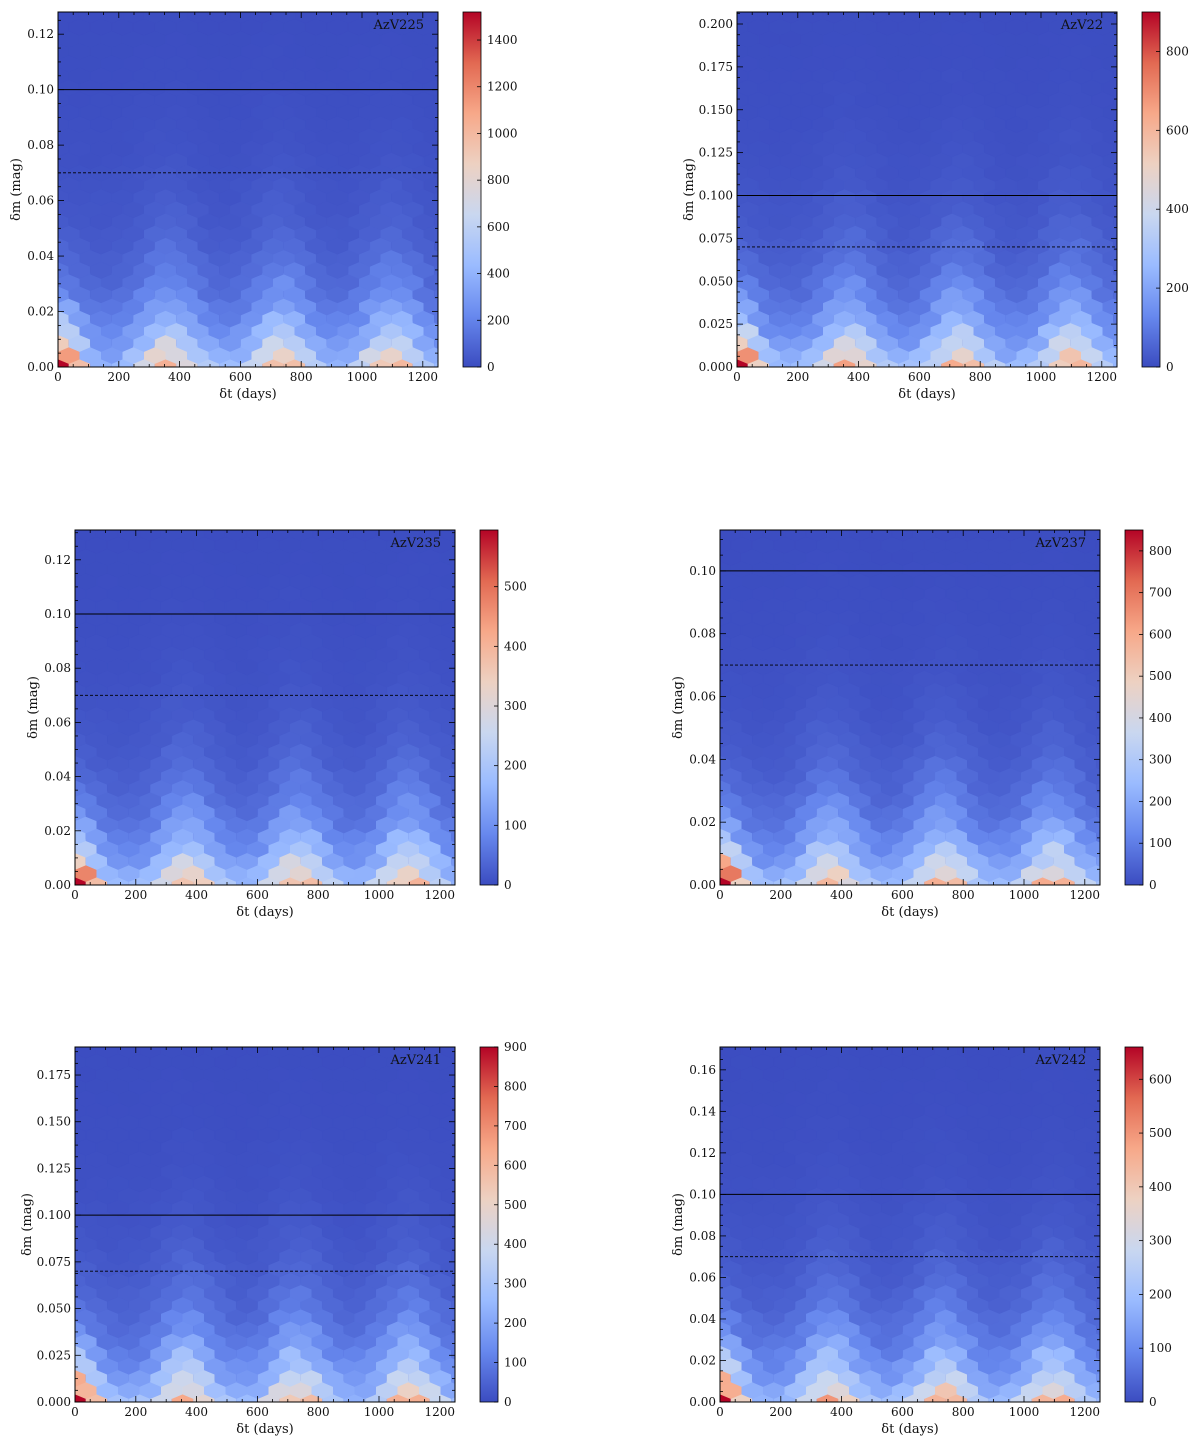 The image size is (1200, 1449). I want to click on x-tick-label: 200, so click(780, 895).